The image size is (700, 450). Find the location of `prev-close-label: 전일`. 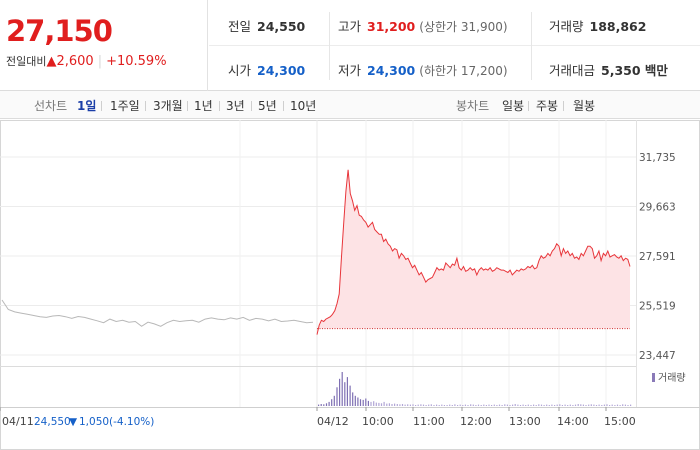

prev-close-label: 전일 is located at coordinates (240, 26).